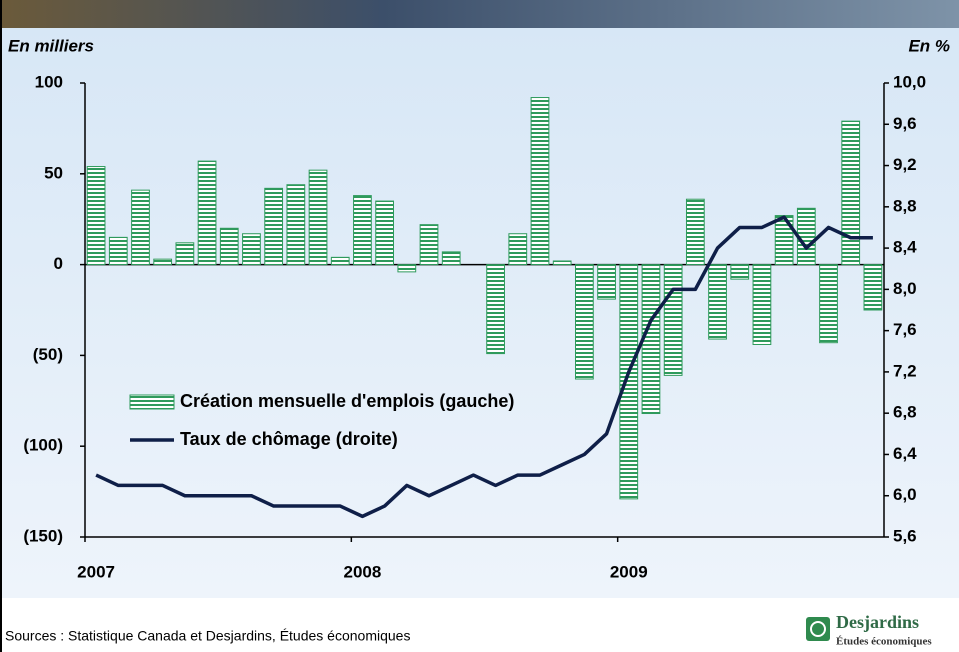  Describe the element at coordinates (96, 571) in the screenshot. I see `x-tick-label: 2007` at that location.